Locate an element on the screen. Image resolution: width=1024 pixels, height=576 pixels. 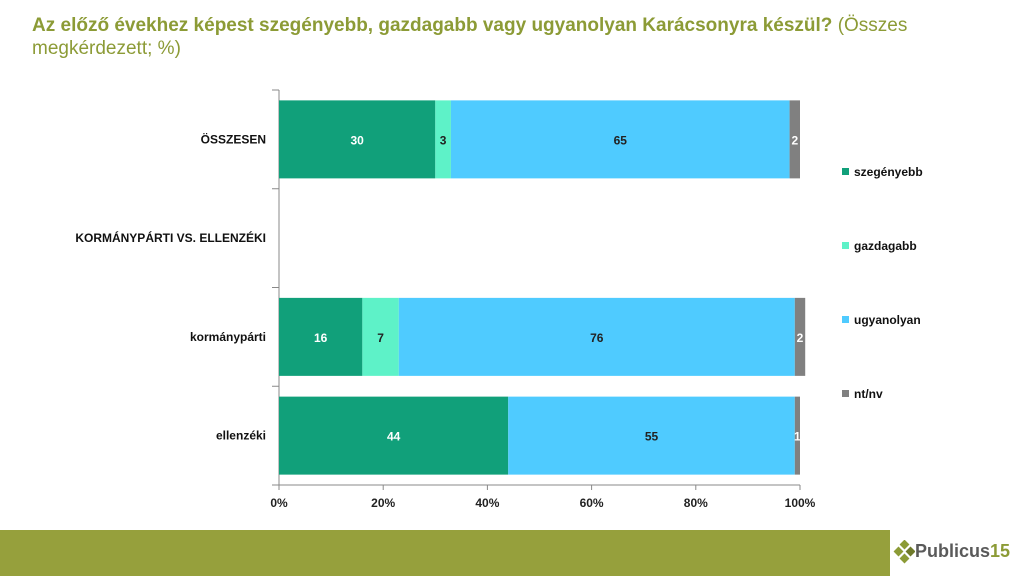
legend-label: szegényebb is located at coordinates (888, 172).